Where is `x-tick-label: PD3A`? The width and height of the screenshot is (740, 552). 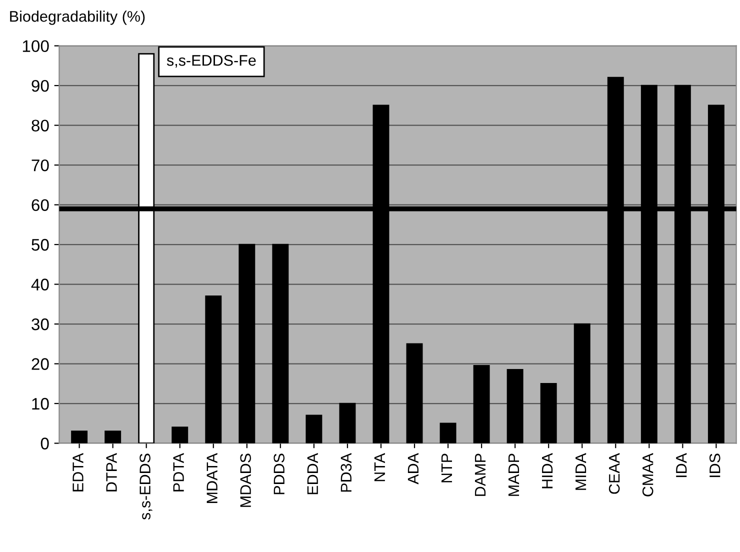 x-tick-label: PD3A is located at coordinates (346, 472).